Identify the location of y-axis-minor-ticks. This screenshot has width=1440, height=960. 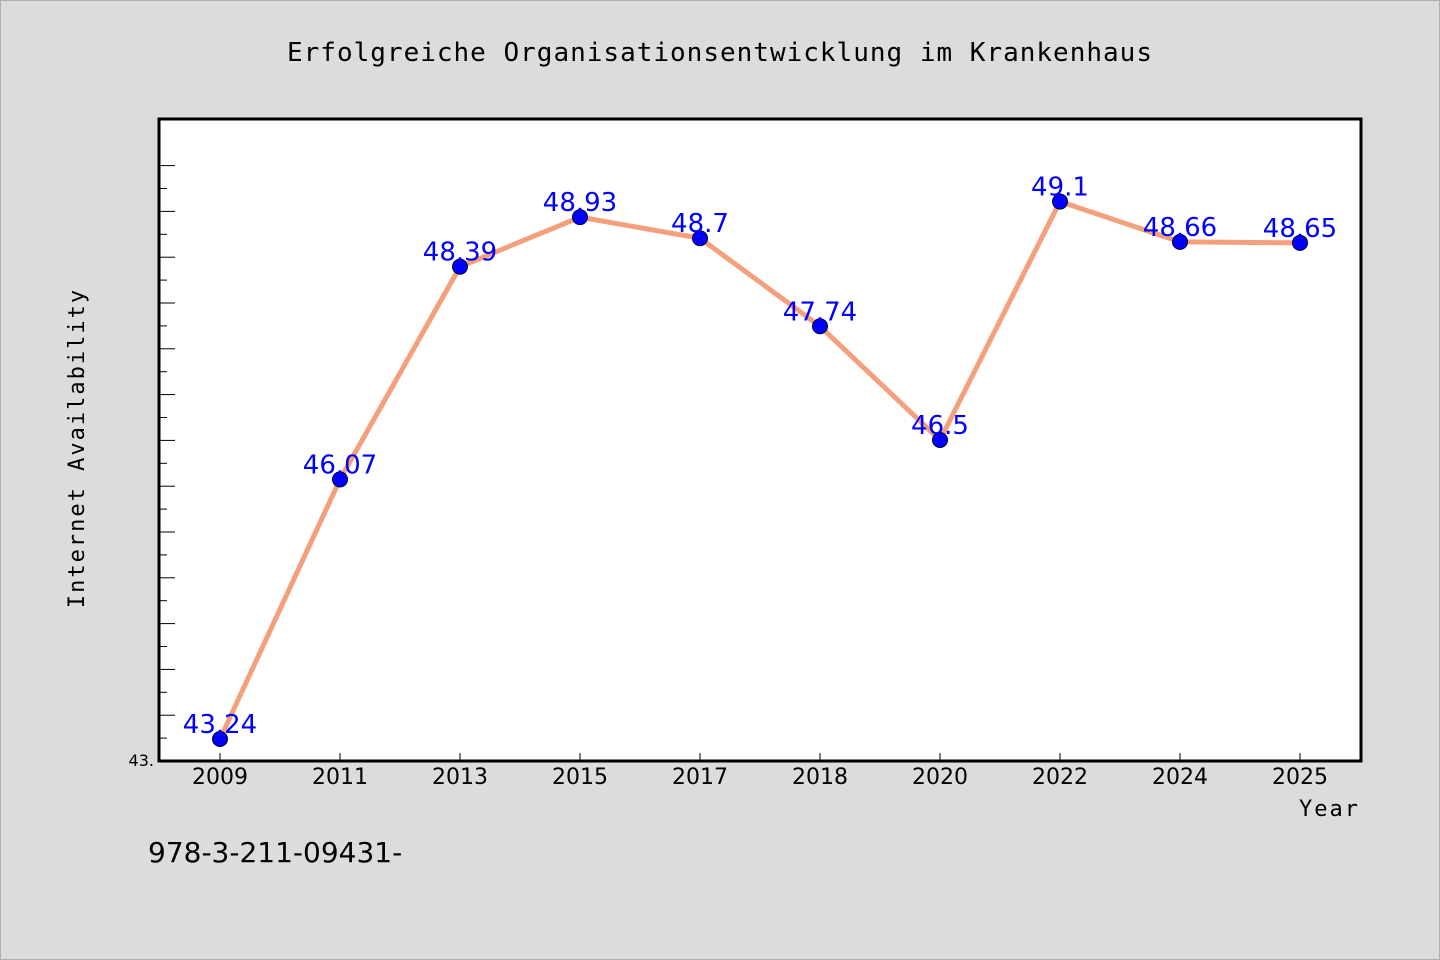
(167, 452).